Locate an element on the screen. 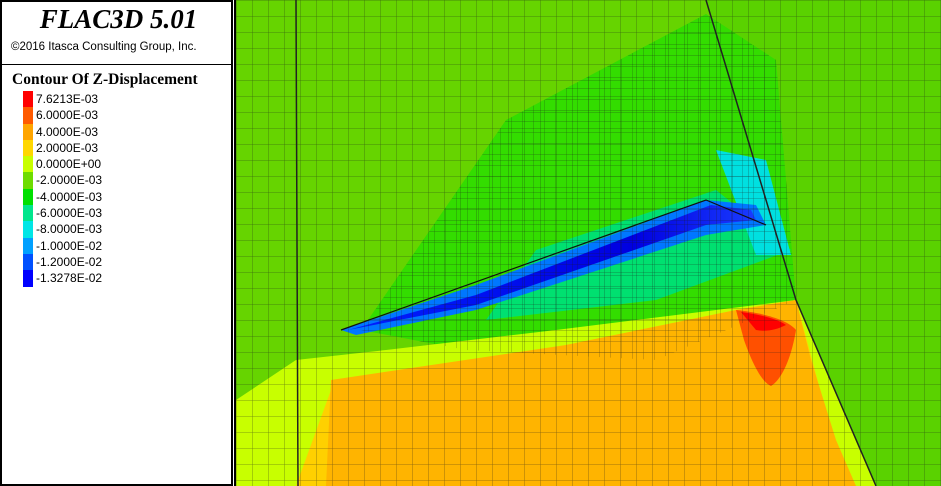  legend-label: -6.0000E-03 is located at coordinates (69, 213).